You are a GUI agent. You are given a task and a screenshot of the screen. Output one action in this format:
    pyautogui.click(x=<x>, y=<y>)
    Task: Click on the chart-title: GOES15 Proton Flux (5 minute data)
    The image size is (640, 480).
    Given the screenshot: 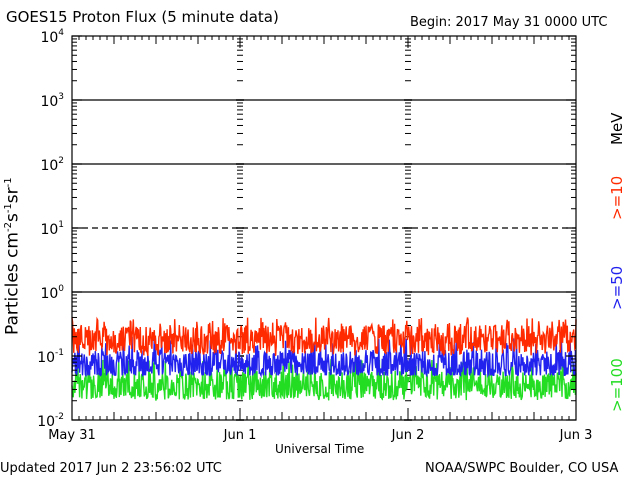 What is the action you would take?
    pyautogui.click(x=142, y=17)
    